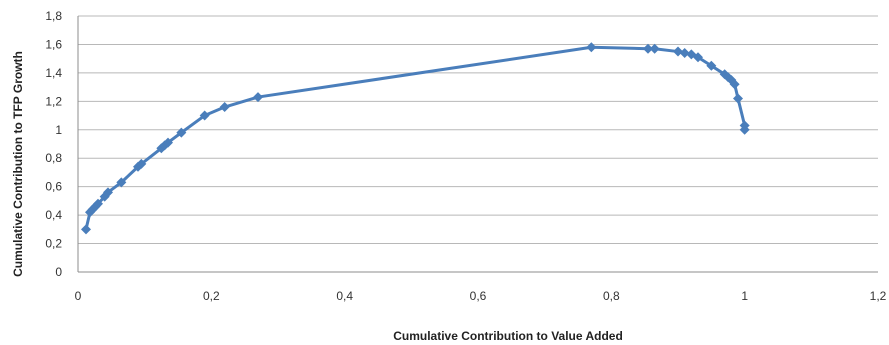  I want to click on x-tick-label: 0,4, so click(344, 296).